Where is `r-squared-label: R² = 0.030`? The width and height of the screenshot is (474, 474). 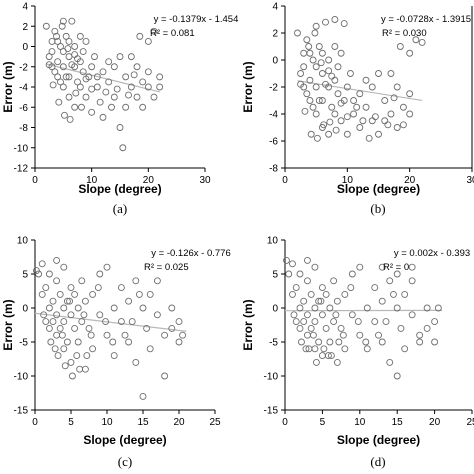
r-squared-label: R² = 0.030 is located at coordinates (404, 33).